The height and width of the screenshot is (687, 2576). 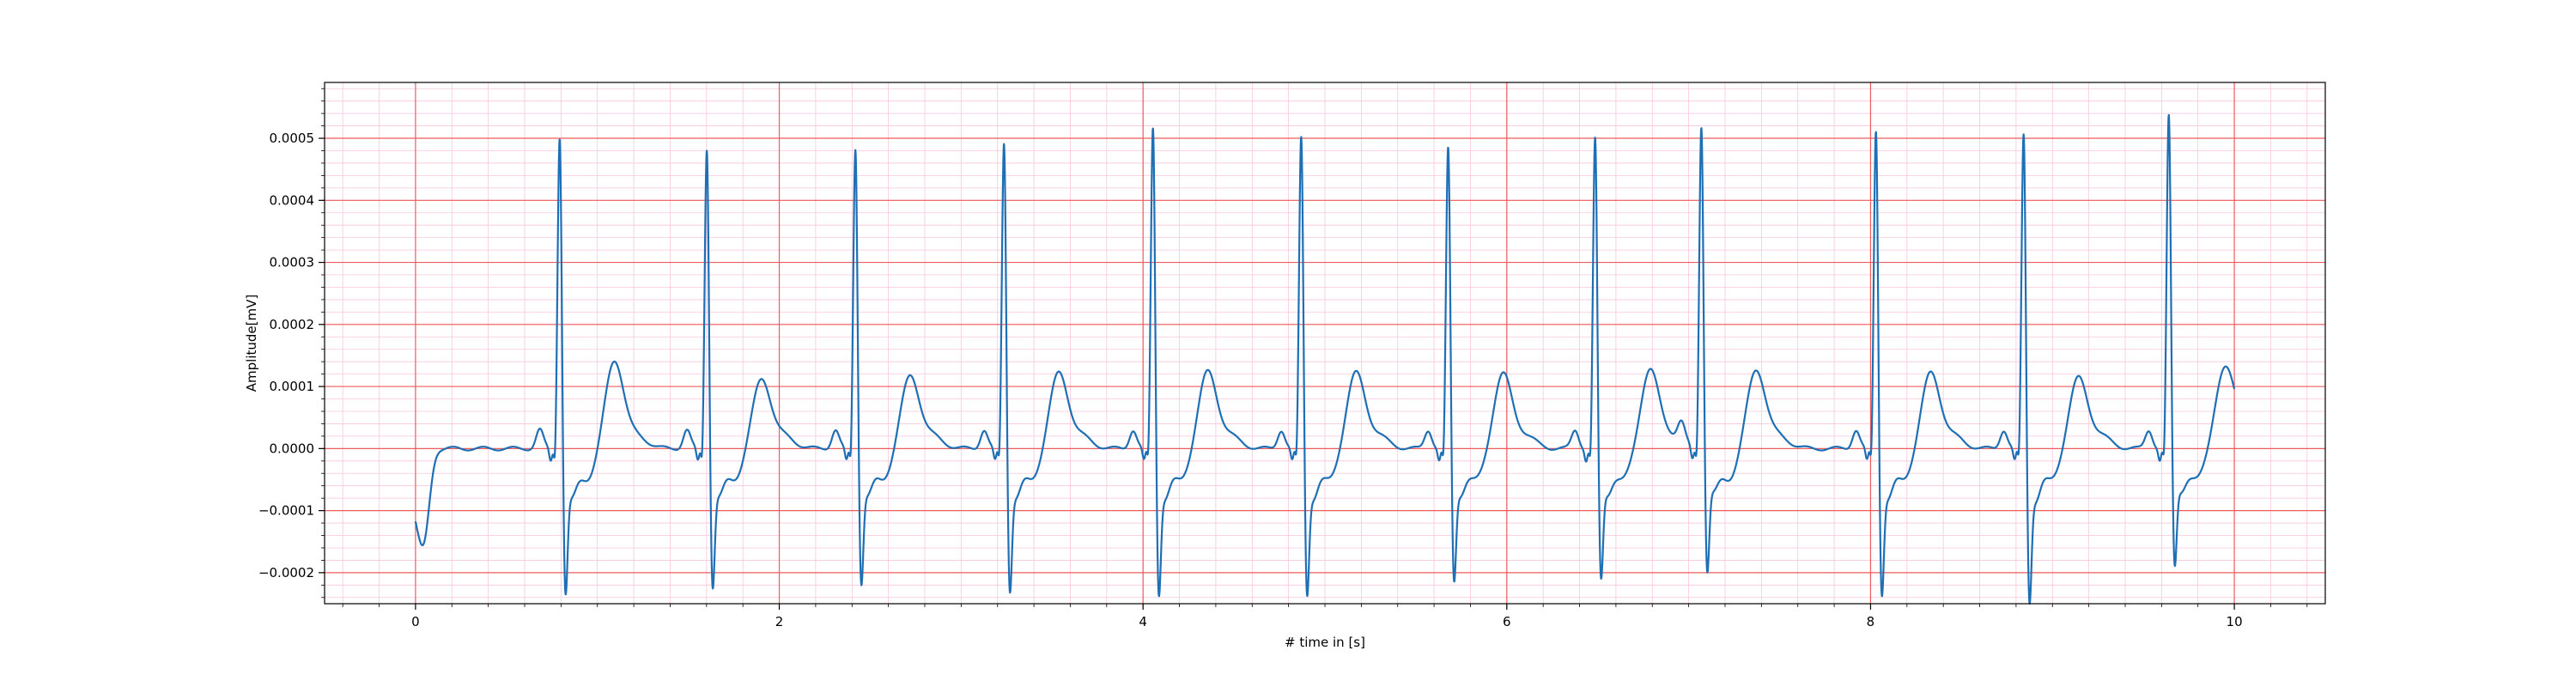 I want to click on x-tick-label: 0, so click(x=415, y=621).